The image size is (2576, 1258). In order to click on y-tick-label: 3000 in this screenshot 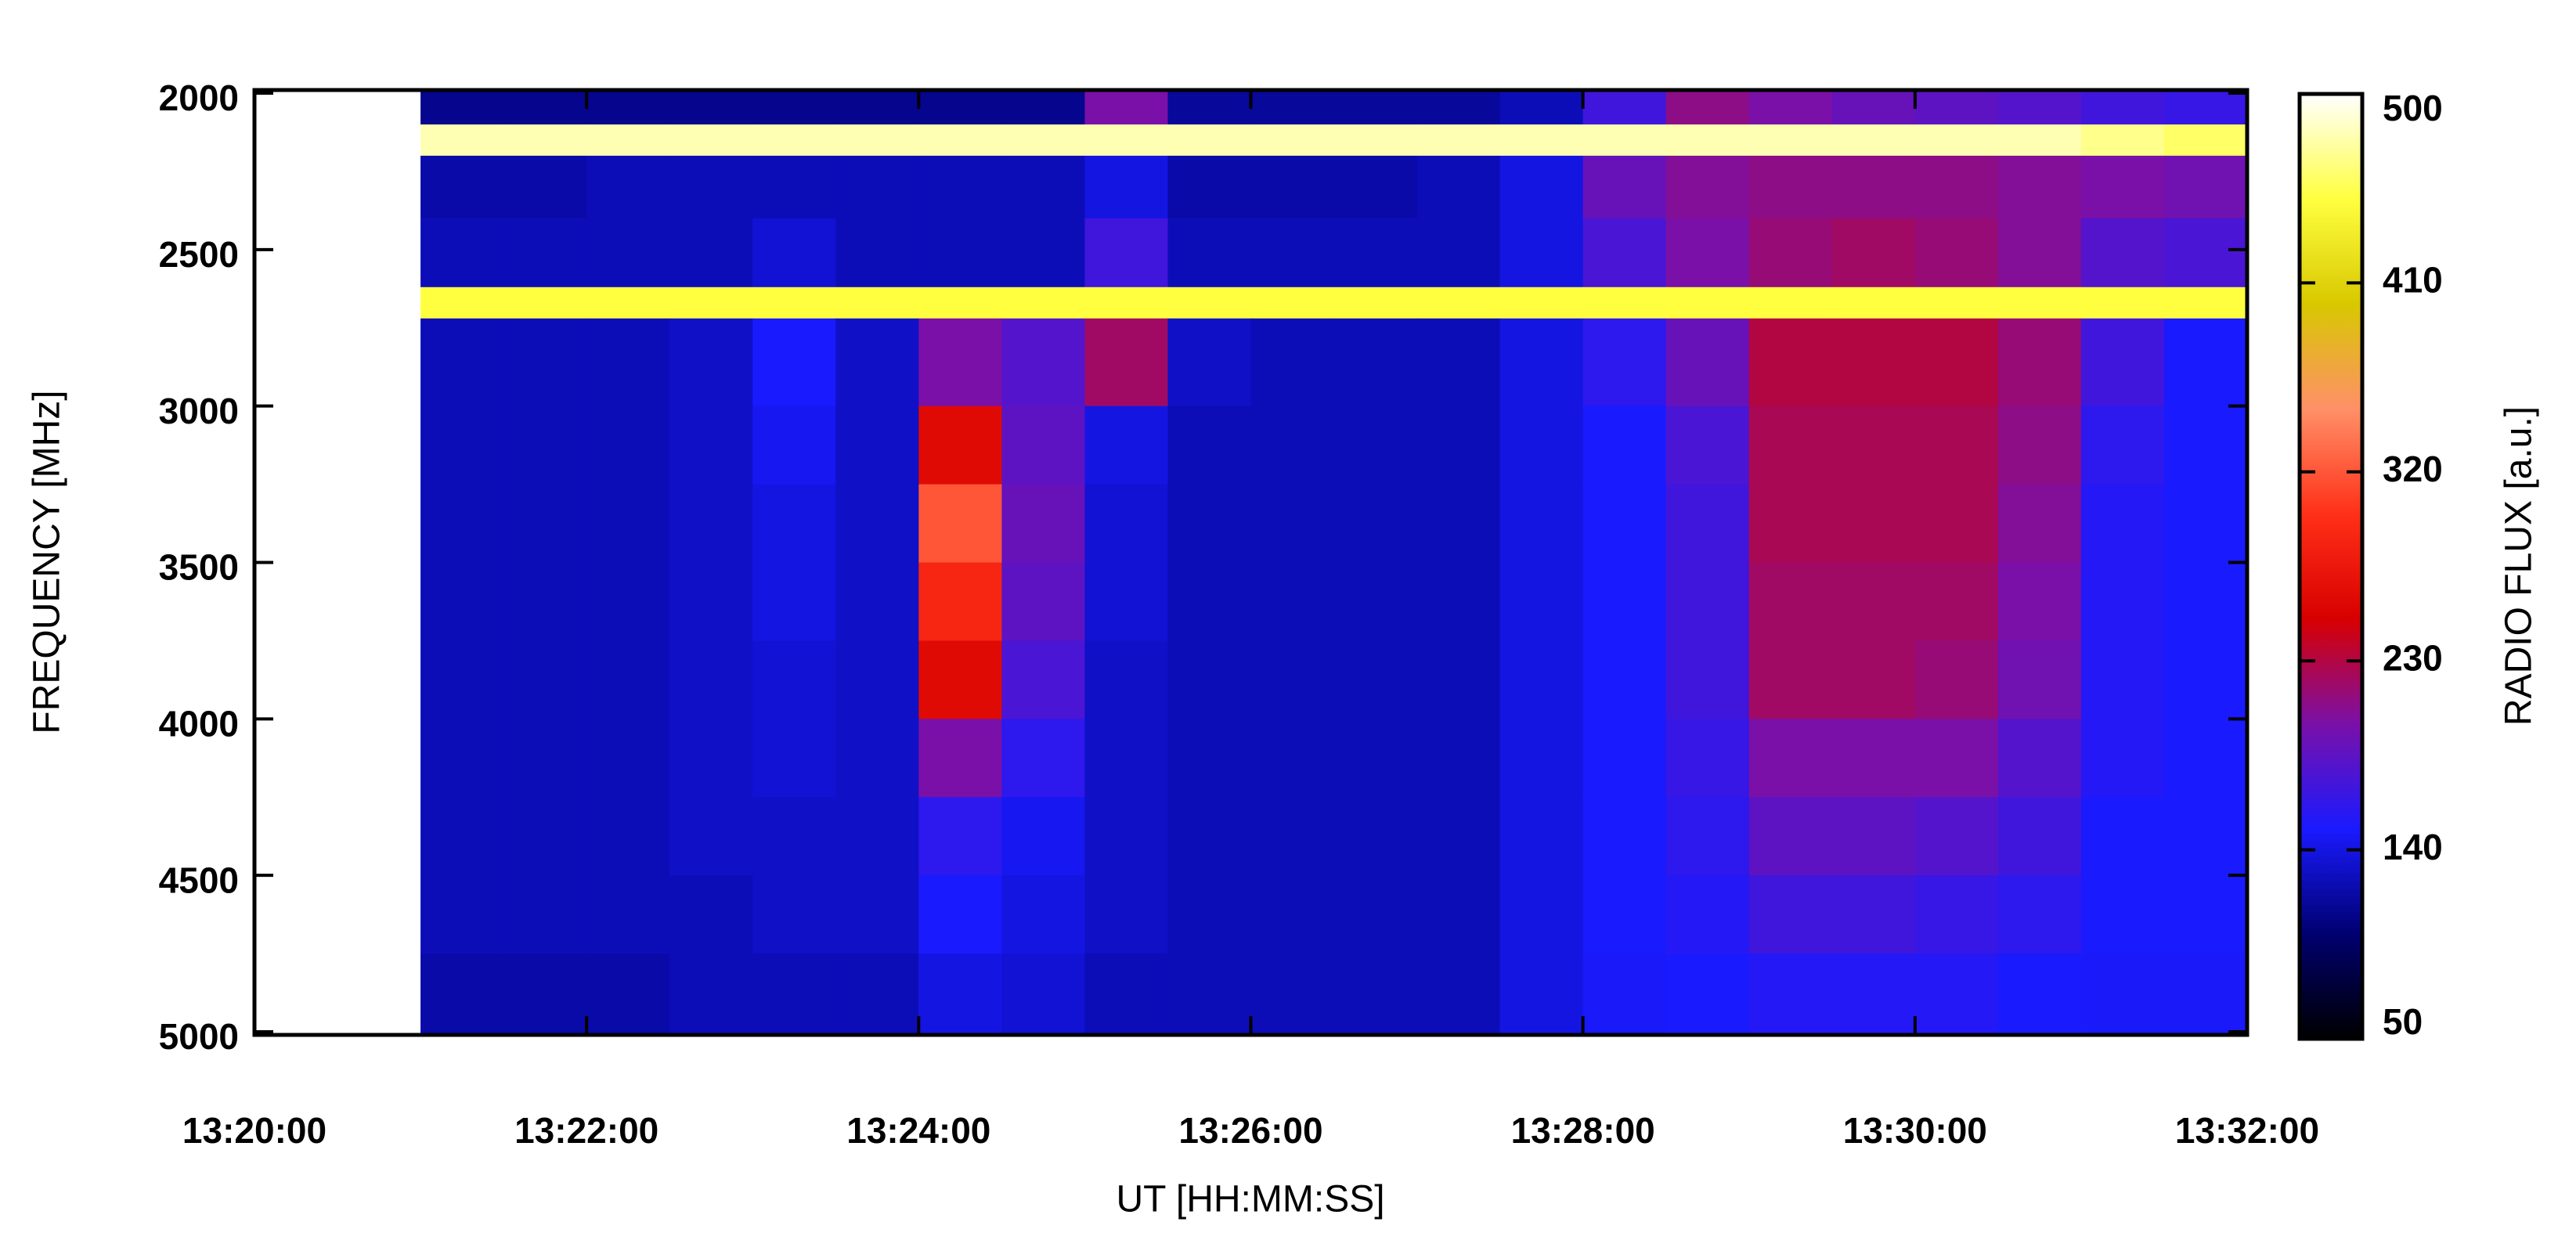, I will do `click(199, 411)`.